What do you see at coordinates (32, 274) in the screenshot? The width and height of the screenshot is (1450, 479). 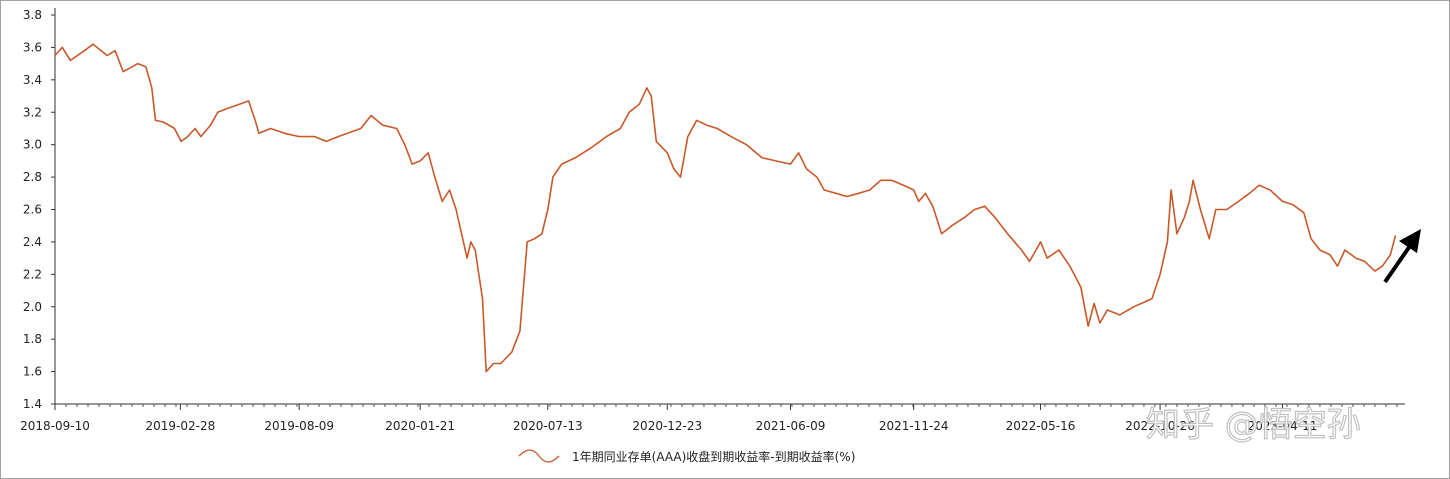 I see `y-tick-label: 2.2` at bounding box center [32, 274].